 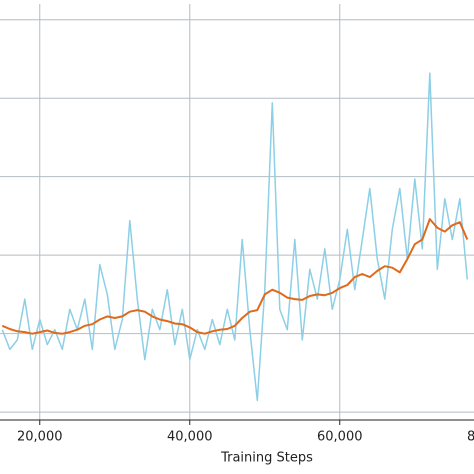 What do you see at coordinates (40, 437) in the screenshot?
I see `x-tick-label: 20,000` at bounding box center [40, 437].